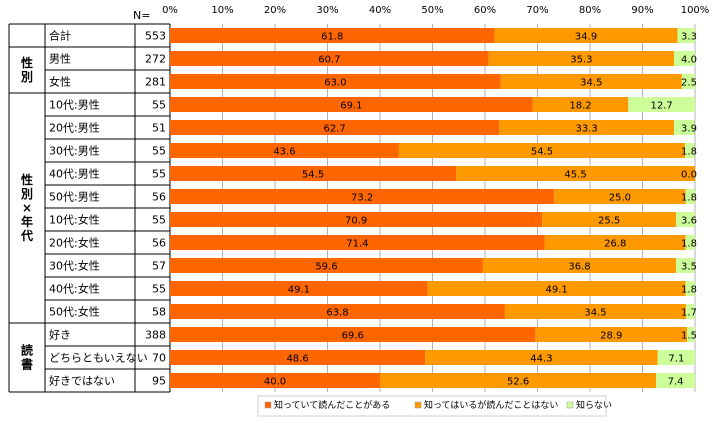  Describe the element at coordinates (159, 358) in the screenshot. I see `n-value: 70` at that location.